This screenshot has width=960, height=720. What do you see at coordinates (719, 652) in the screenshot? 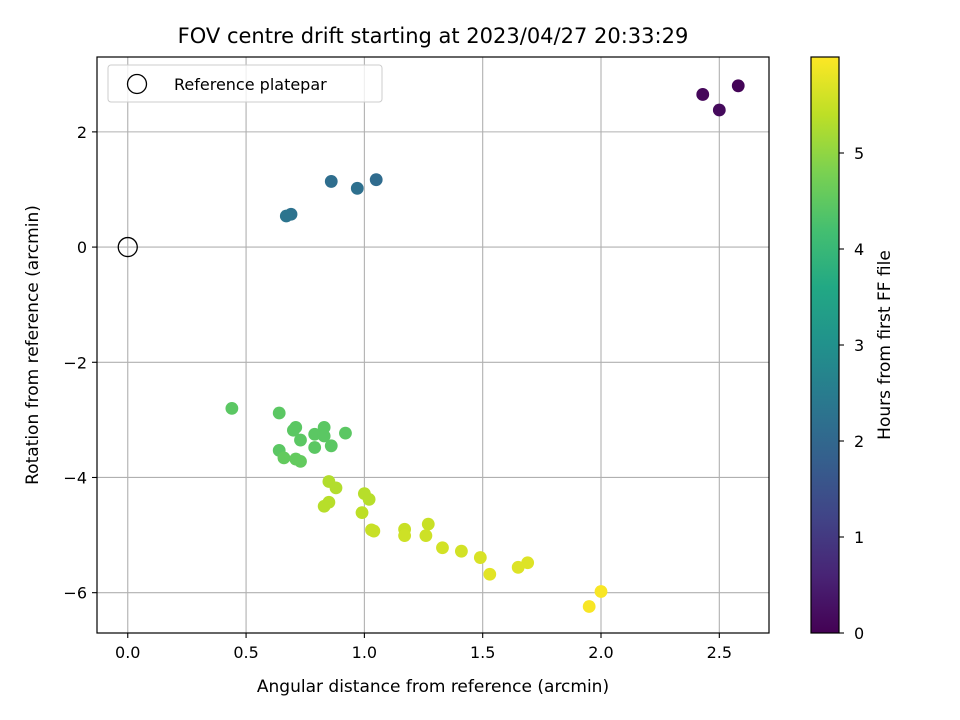
I see `x-tick-label: 2.5` at bounding box center [719, 652].